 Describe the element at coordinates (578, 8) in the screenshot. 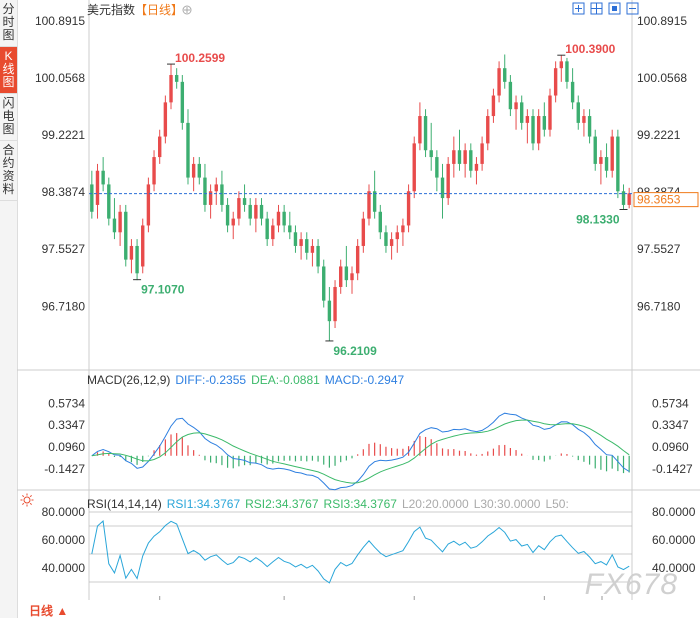

I see `crosshair-icon` at that location.